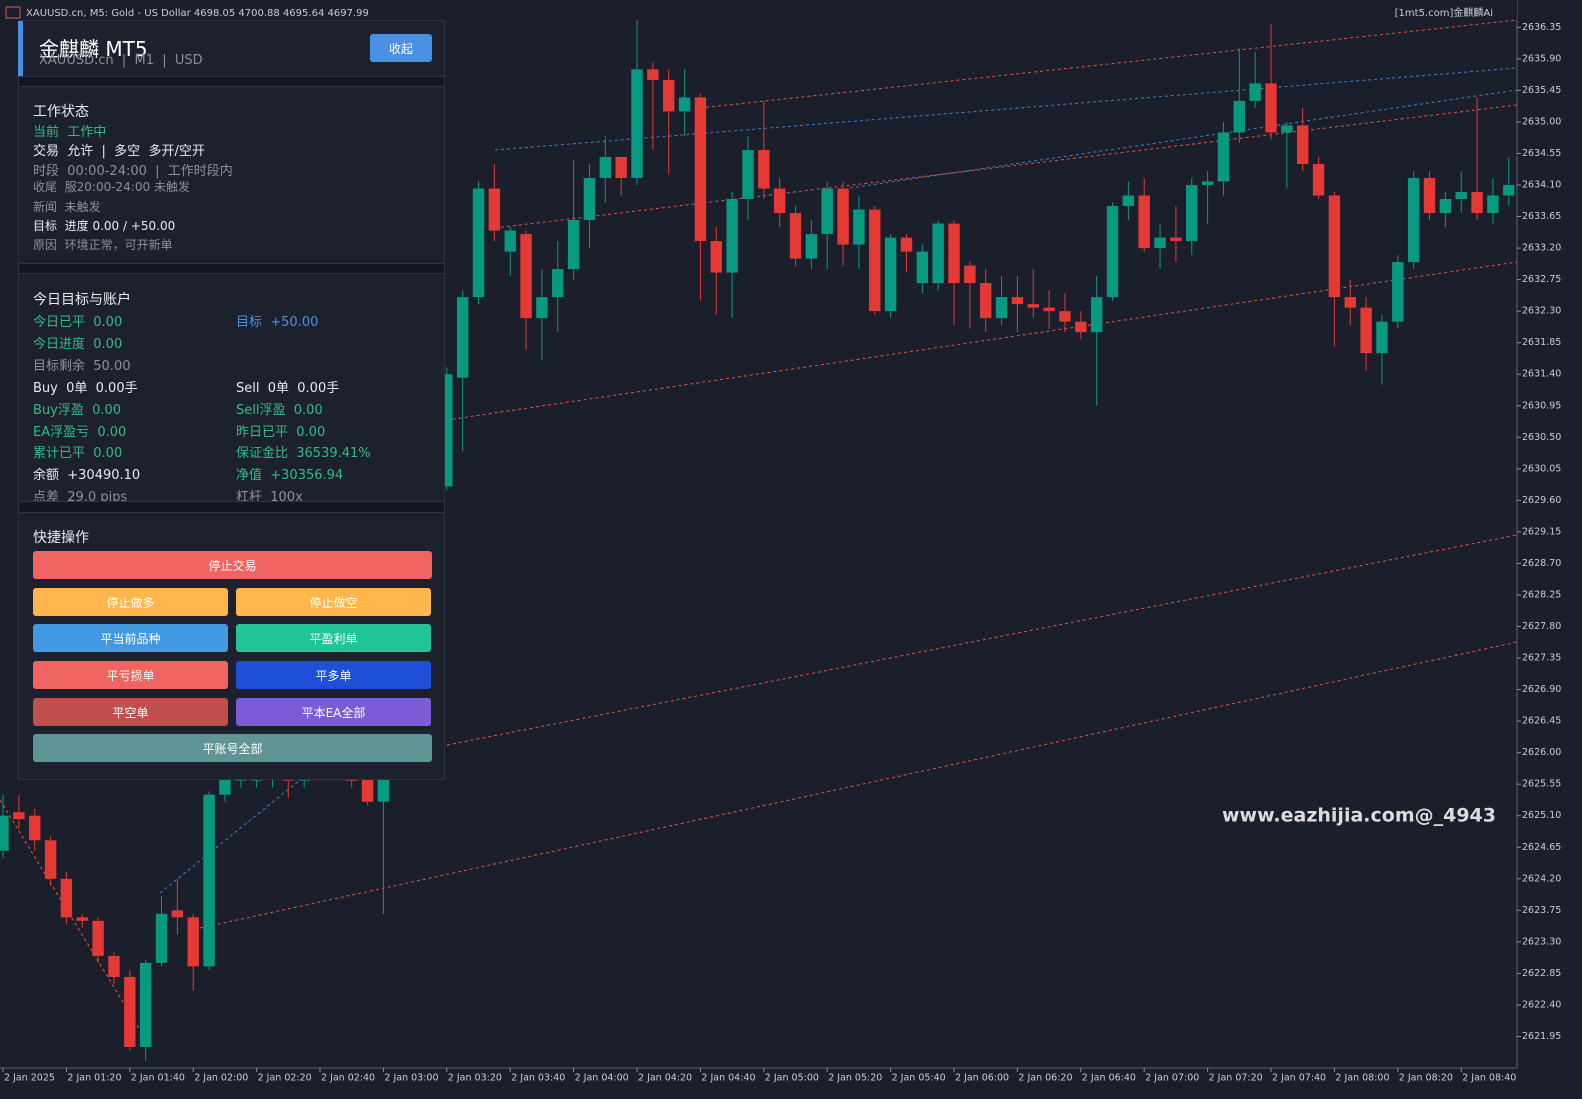  I want to click on section-heading: 今日目标与账户, so click(82, 300).